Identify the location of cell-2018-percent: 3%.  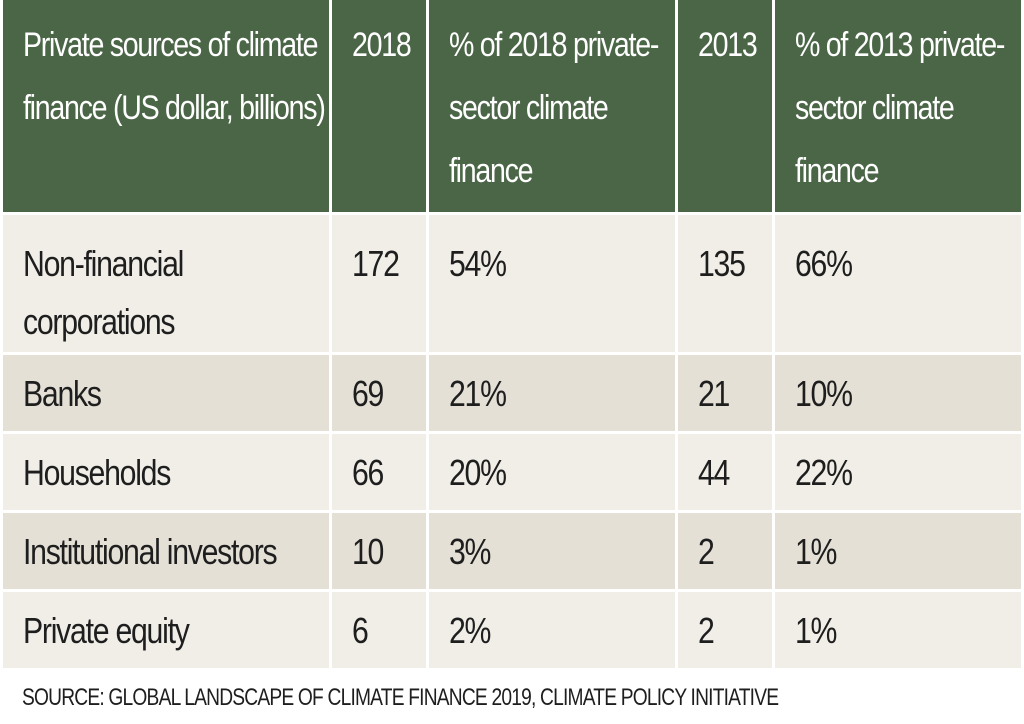
(553, 552).